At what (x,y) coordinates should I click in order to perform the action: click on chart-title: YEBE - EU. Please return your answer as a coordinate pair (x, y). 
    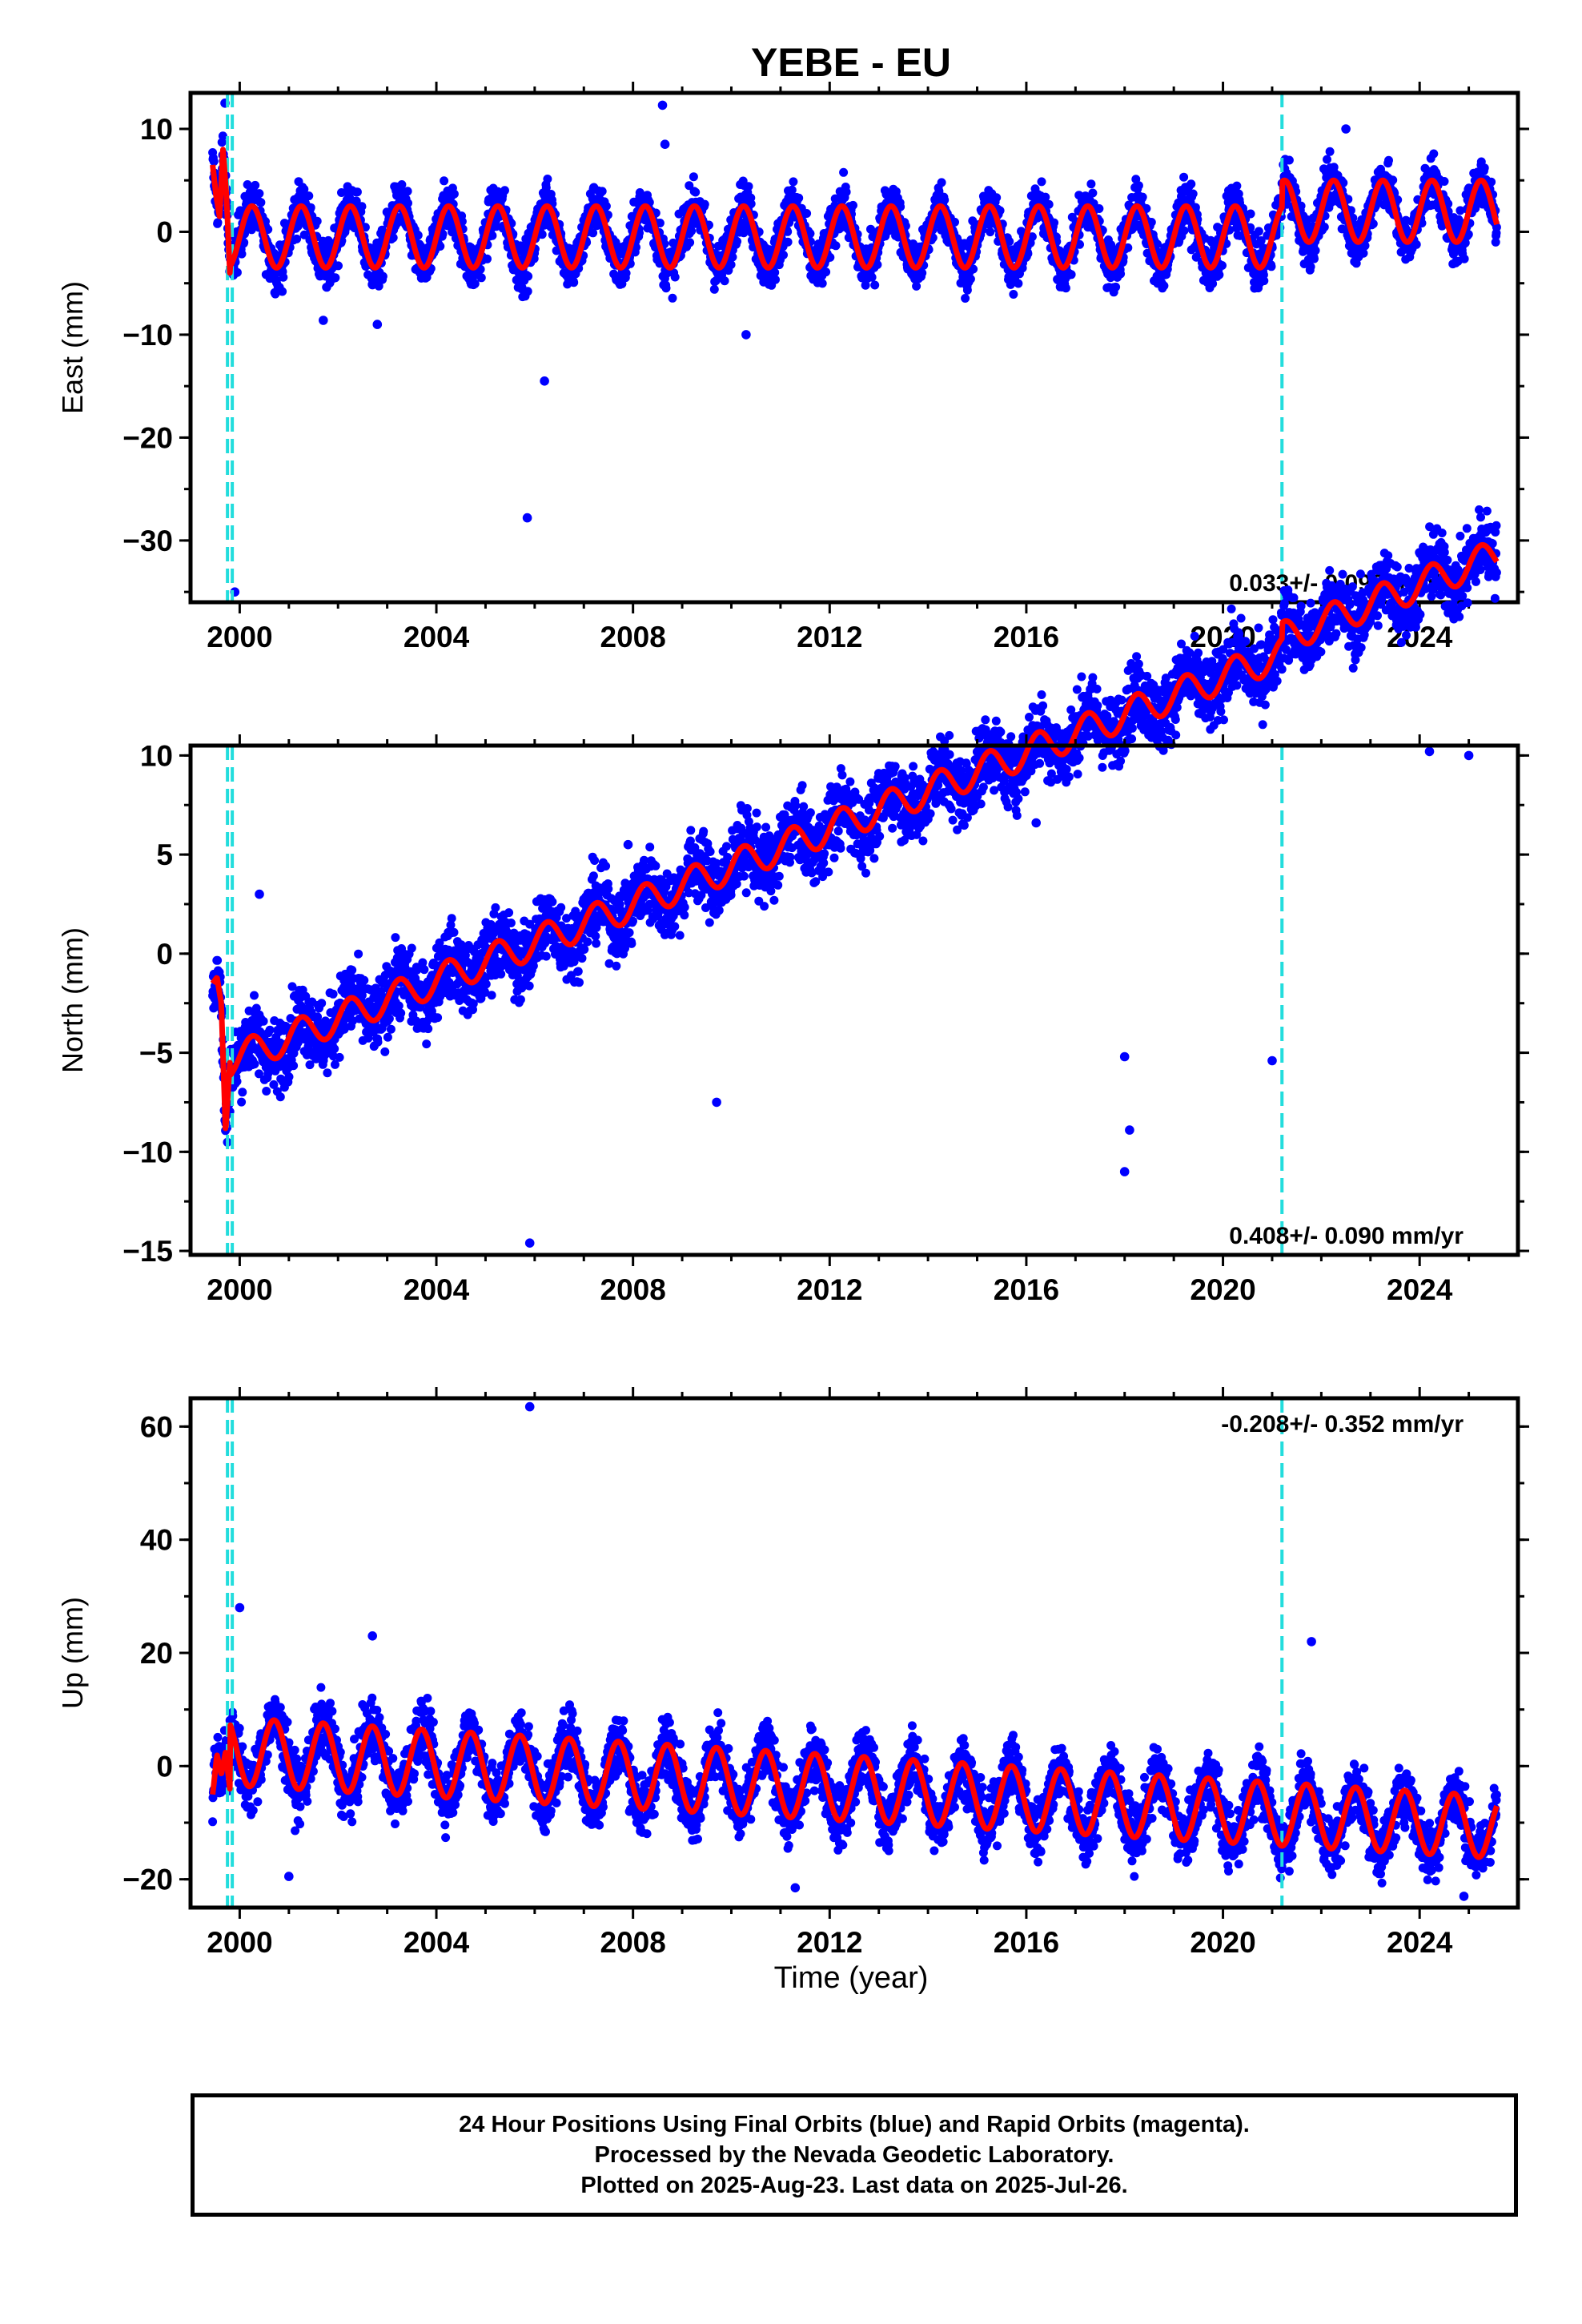
    Looking at the image, I should click on (851, 62).